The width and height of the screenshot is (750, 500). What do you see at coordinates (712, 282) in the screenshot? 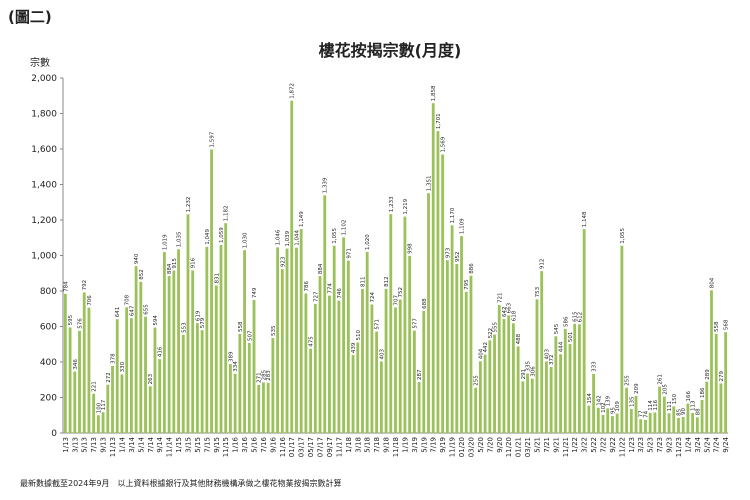
I see `value-label: 804` at bounding box center [712, 282].